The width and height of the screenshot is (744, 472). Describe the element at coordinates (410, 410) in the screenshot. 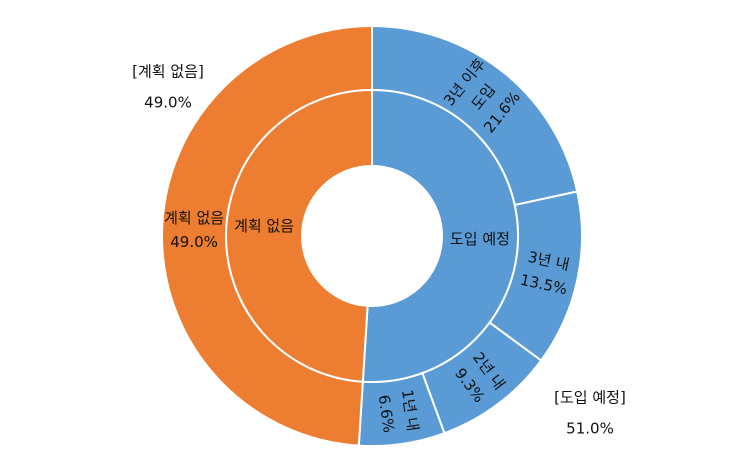

I see `category-label: 1년 내` at that location.